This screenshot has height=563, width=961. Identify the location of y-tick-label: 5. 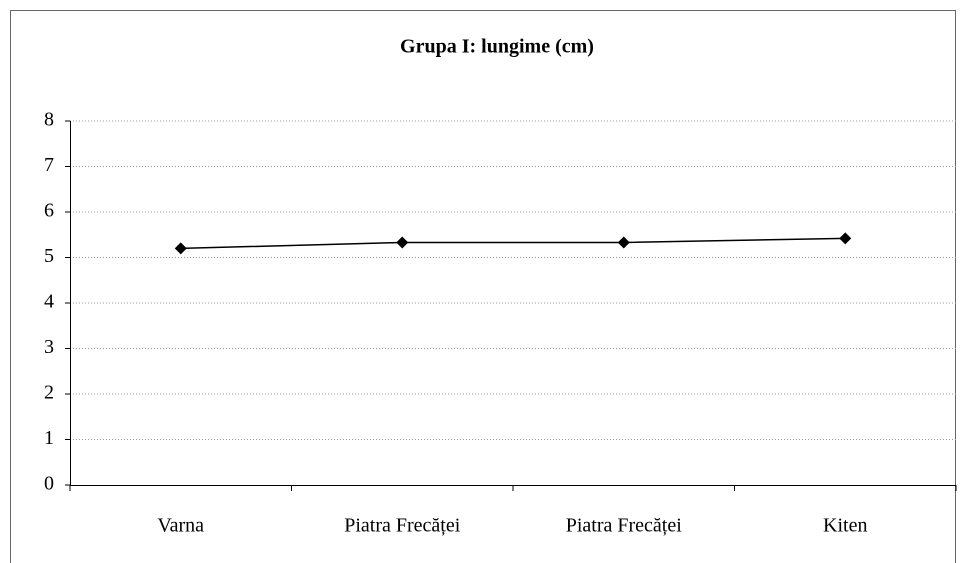
(49, 256).